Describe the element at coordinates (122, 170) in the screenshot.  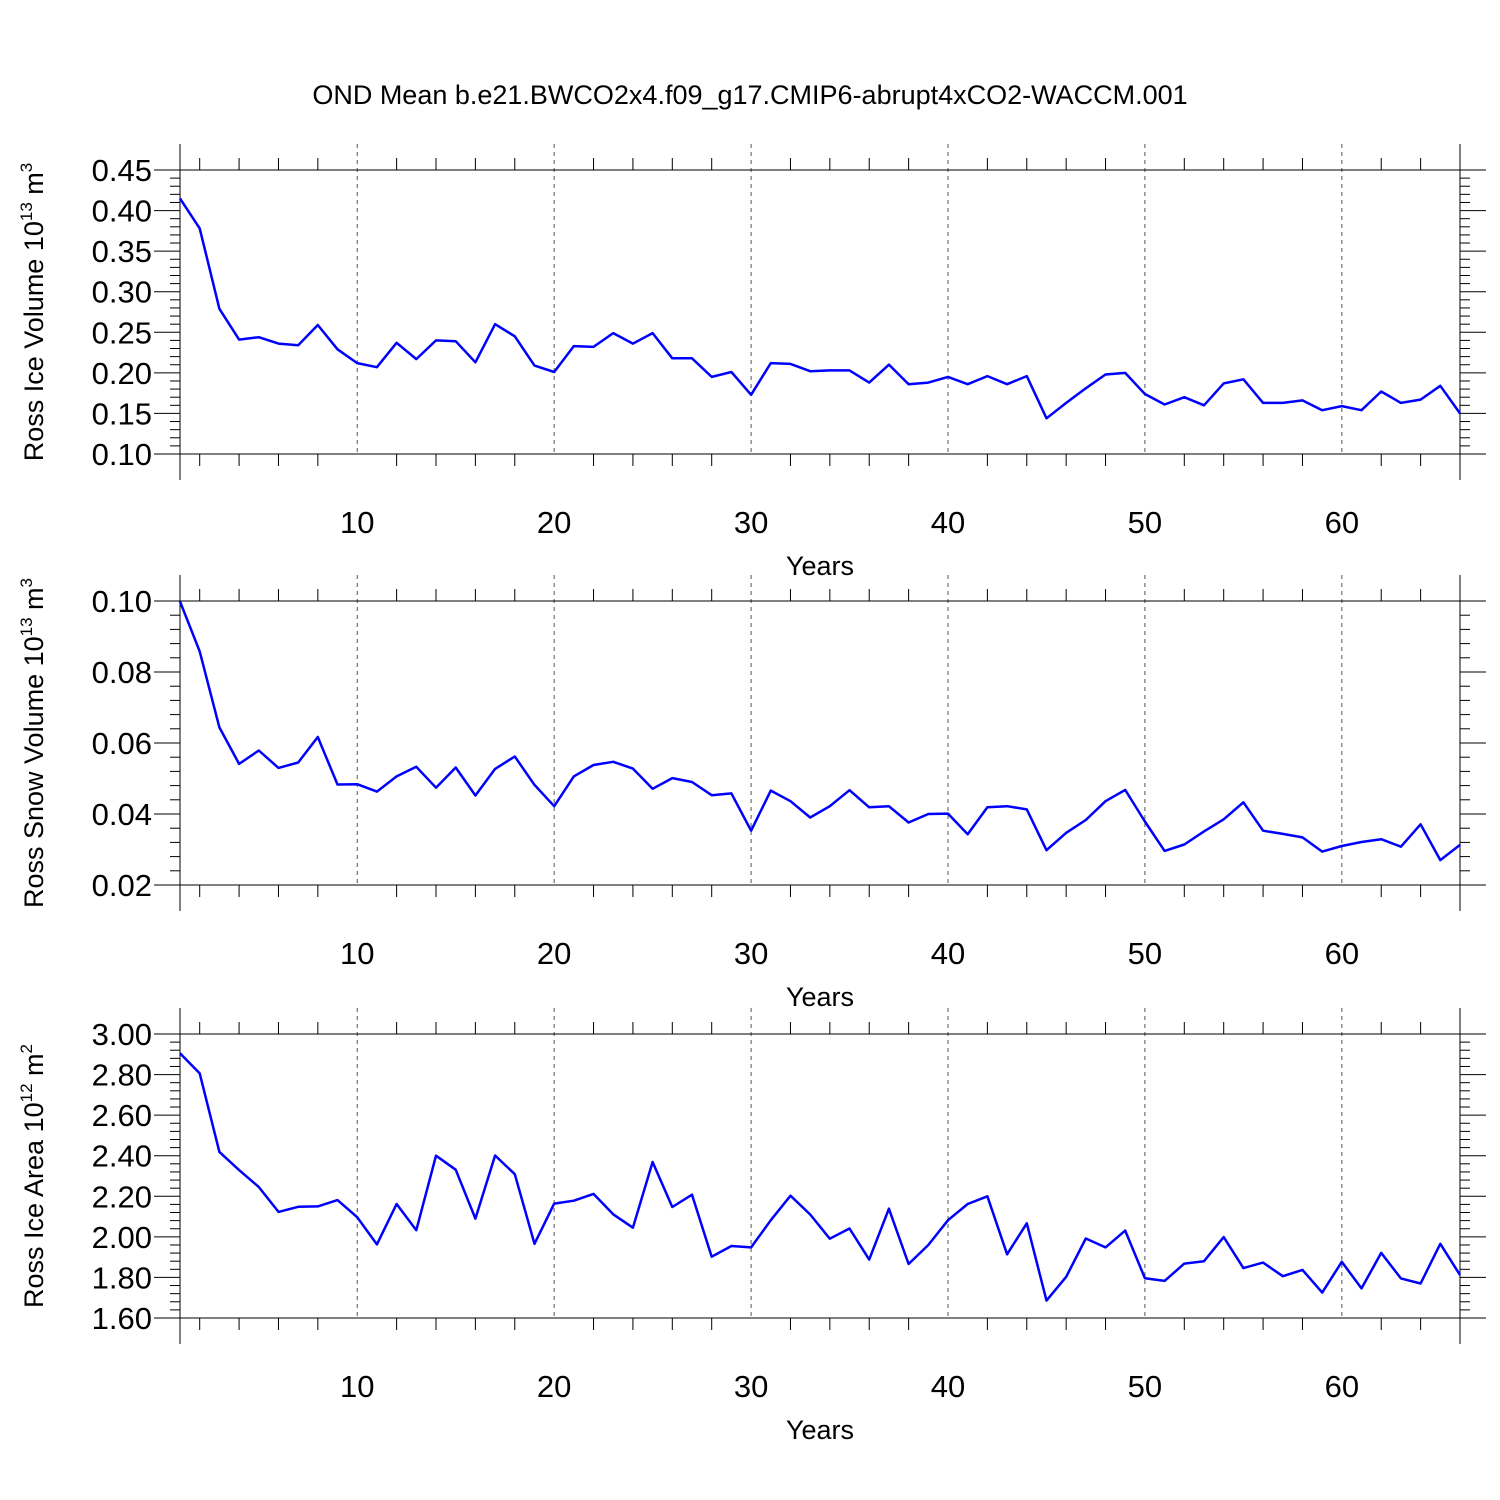
I see `y-tick-label: 0.45` at that location.